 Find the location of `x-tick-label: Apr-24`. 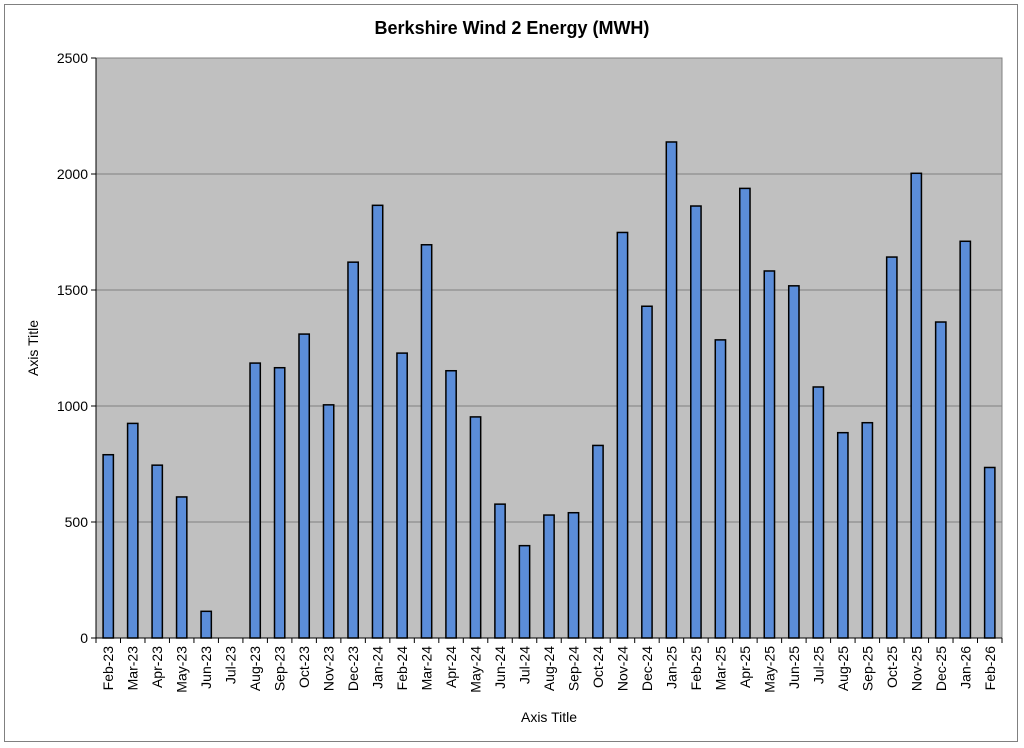

x-tick-label: Apr-24 is located at coordinates (451, 667).